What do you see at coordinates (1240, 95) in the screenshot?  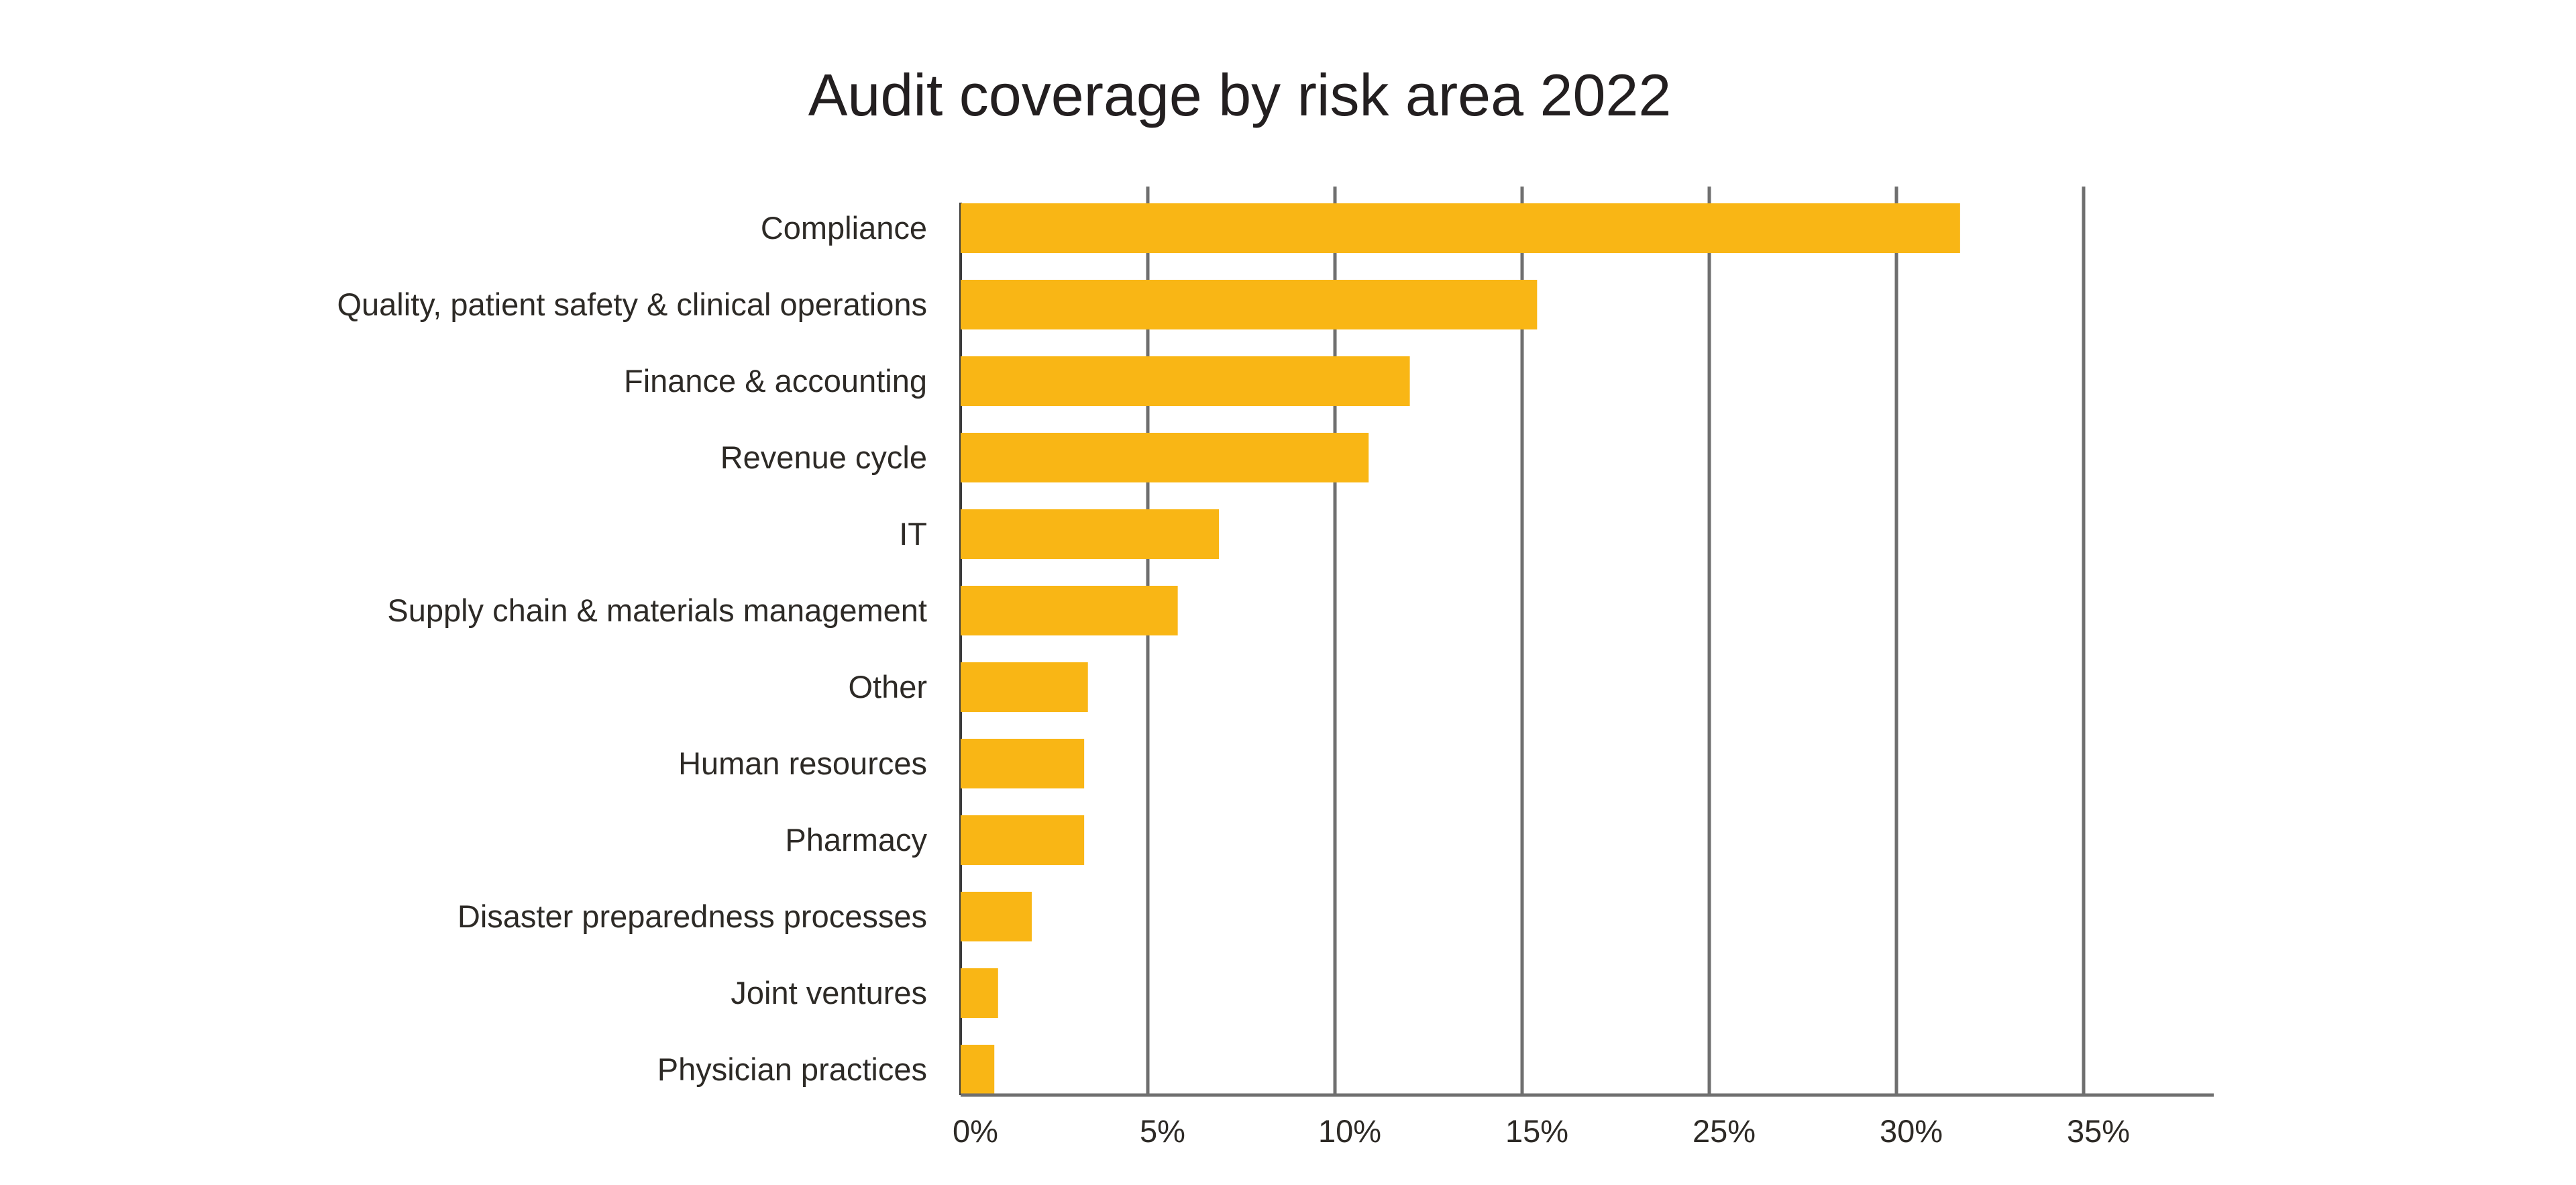 I see `chart-title: Audit coverage by risk area 2022` at bounding box center [1240, 95].